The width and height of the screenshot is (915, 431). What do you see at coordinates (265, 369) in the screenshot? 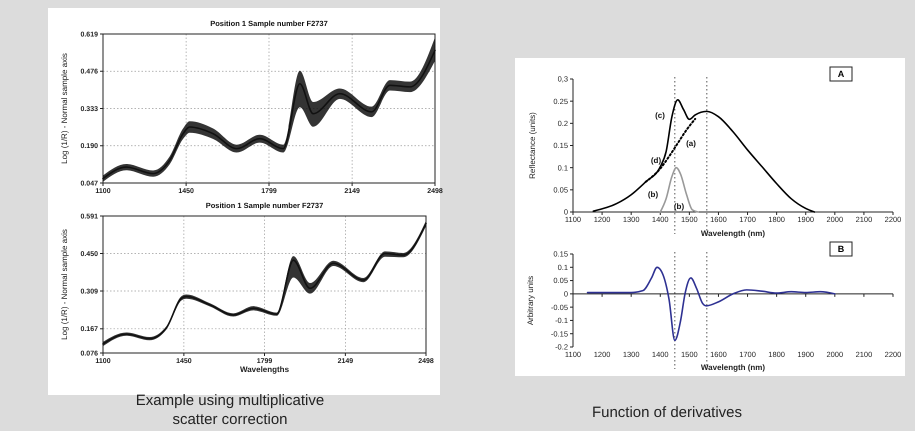
I see `x-axis-title: Wavelengths` at bounding box center [265, 369].